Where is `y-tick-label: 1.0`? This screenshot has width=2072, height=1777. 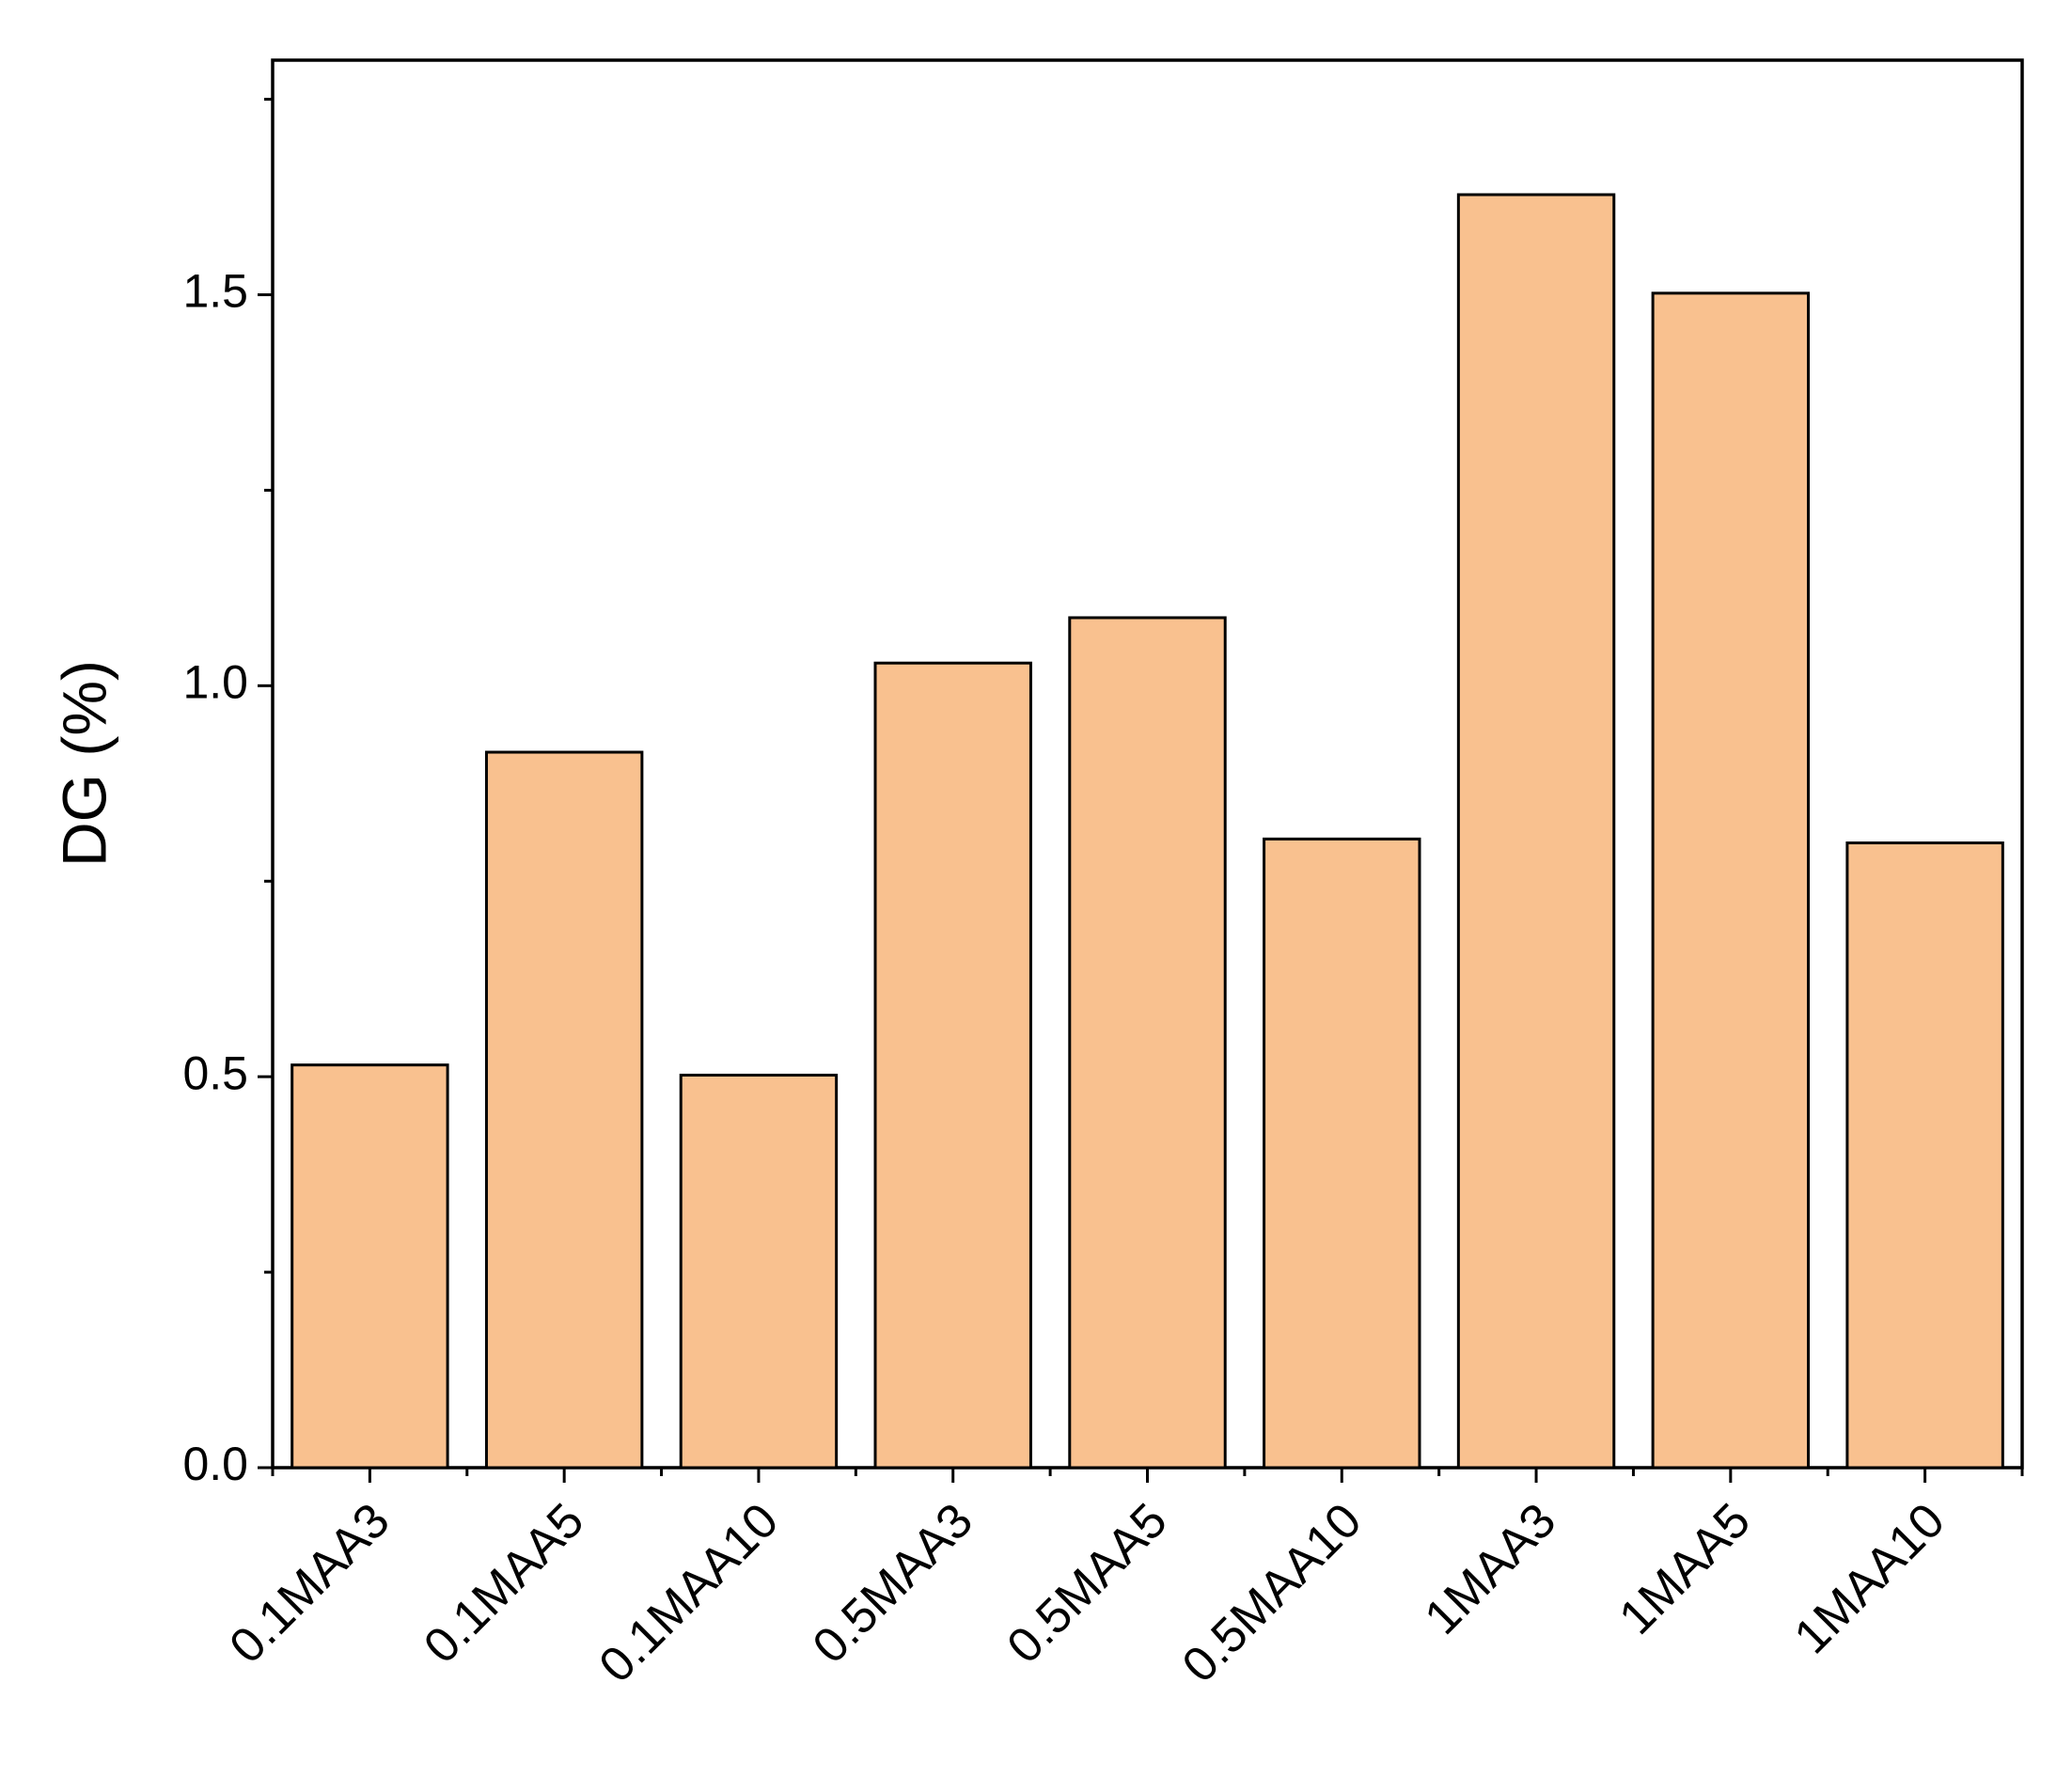
y-tick-label: 1.0 is located at coordinates (215, 682).